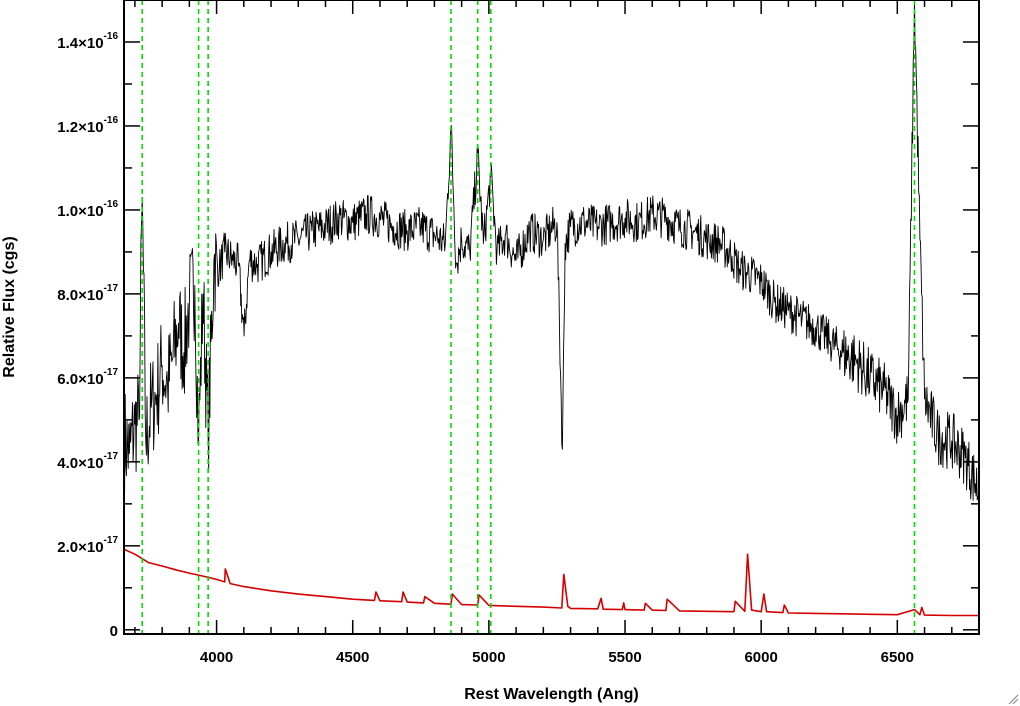 This screenshot has width=1020, height=706. Describe the element at coordinates (87, 461) in the screenshot. I see `y-tick-label: 4.0×10⁻¹⁷` at that location.